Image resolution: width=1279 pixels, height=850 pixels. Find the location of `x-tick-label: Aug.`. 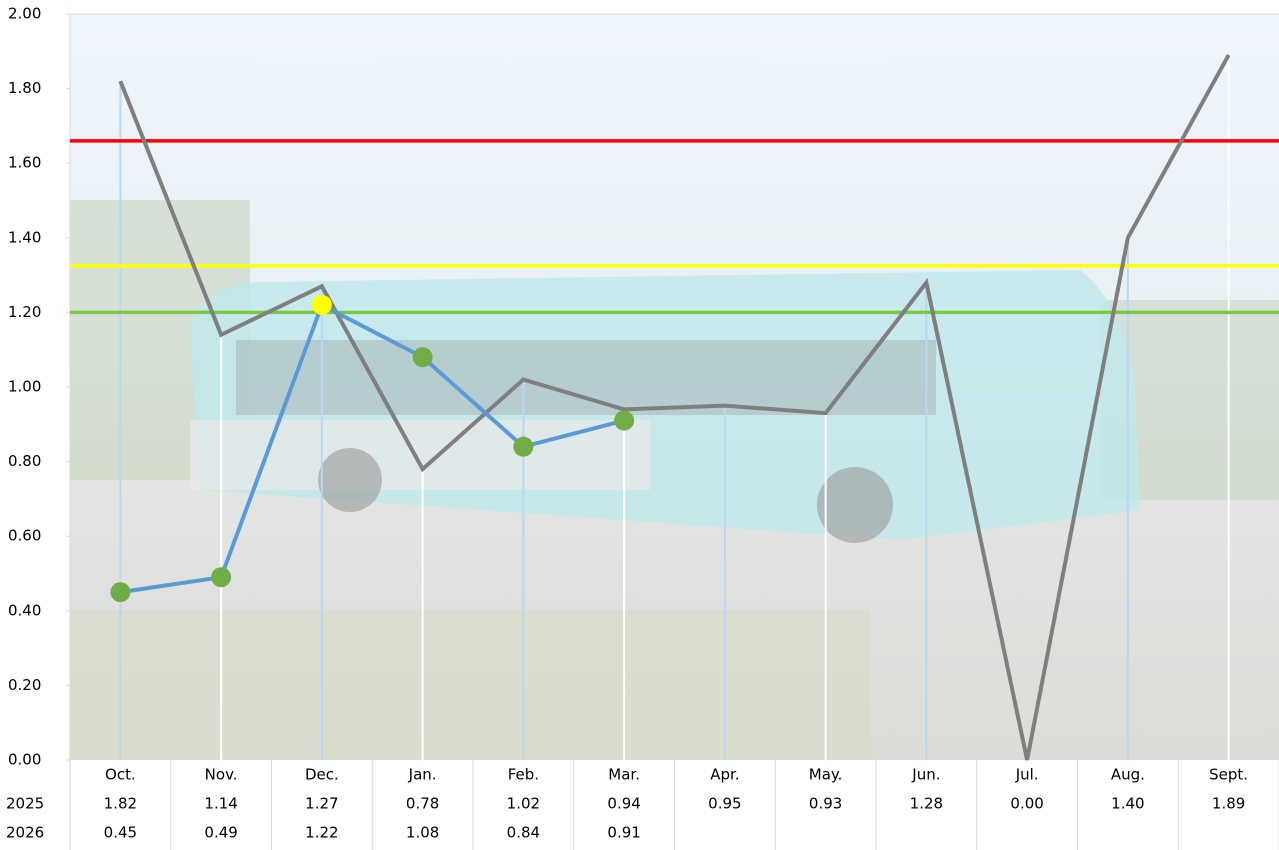

x-tick-label: Aug. is located at coordinates (1128, 775).